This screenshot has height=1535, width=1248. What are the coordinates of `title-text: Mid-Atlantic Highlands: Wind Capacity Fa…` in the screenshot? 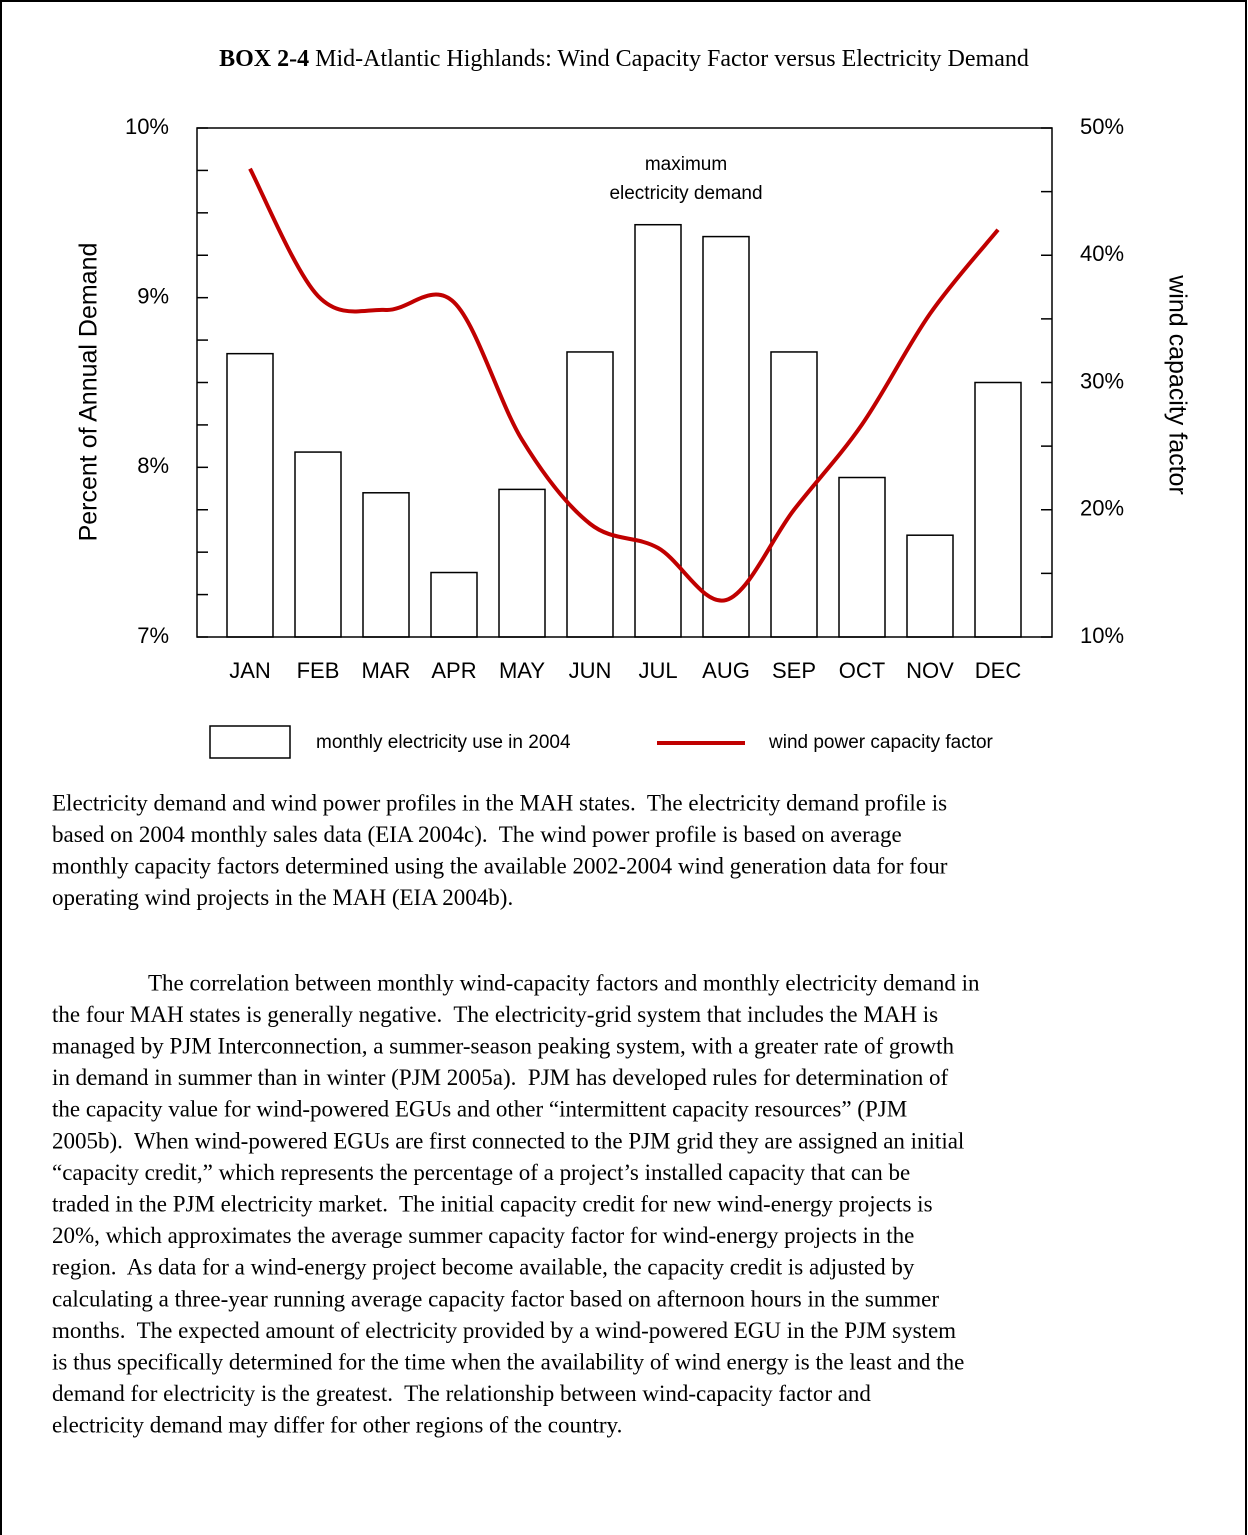 It's located at (672, 59).